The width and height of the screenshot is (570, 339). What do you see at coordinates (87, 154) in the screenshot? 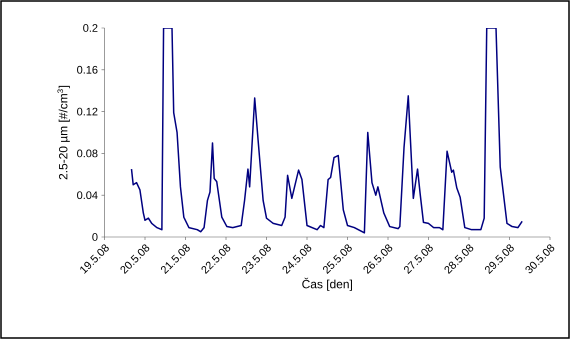
I see `y-tick-label: 0.08` at bounding box center [87, 154].